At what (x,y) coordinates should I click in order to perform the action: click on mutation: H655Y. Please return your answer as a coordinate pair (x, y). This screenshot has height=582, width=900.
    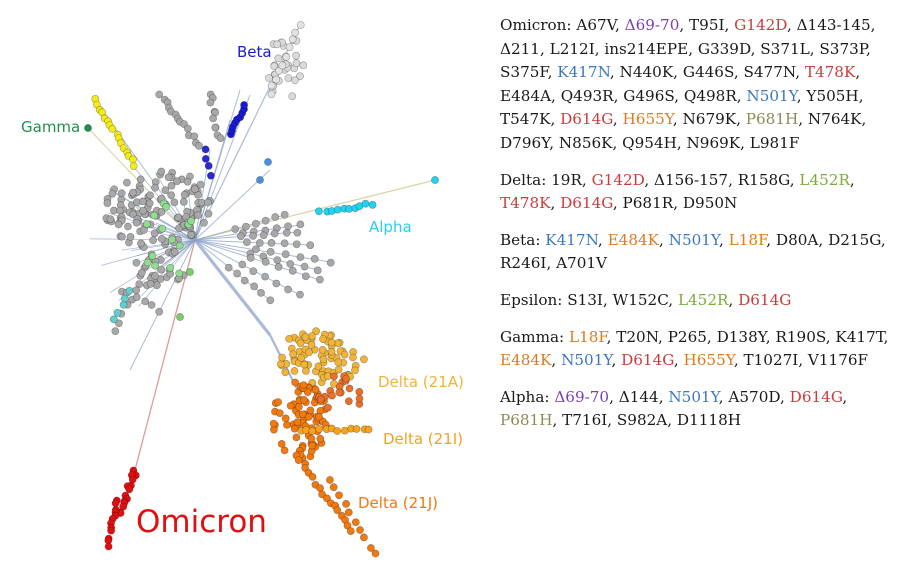
    Looking at the image, I should click on (647, 119).